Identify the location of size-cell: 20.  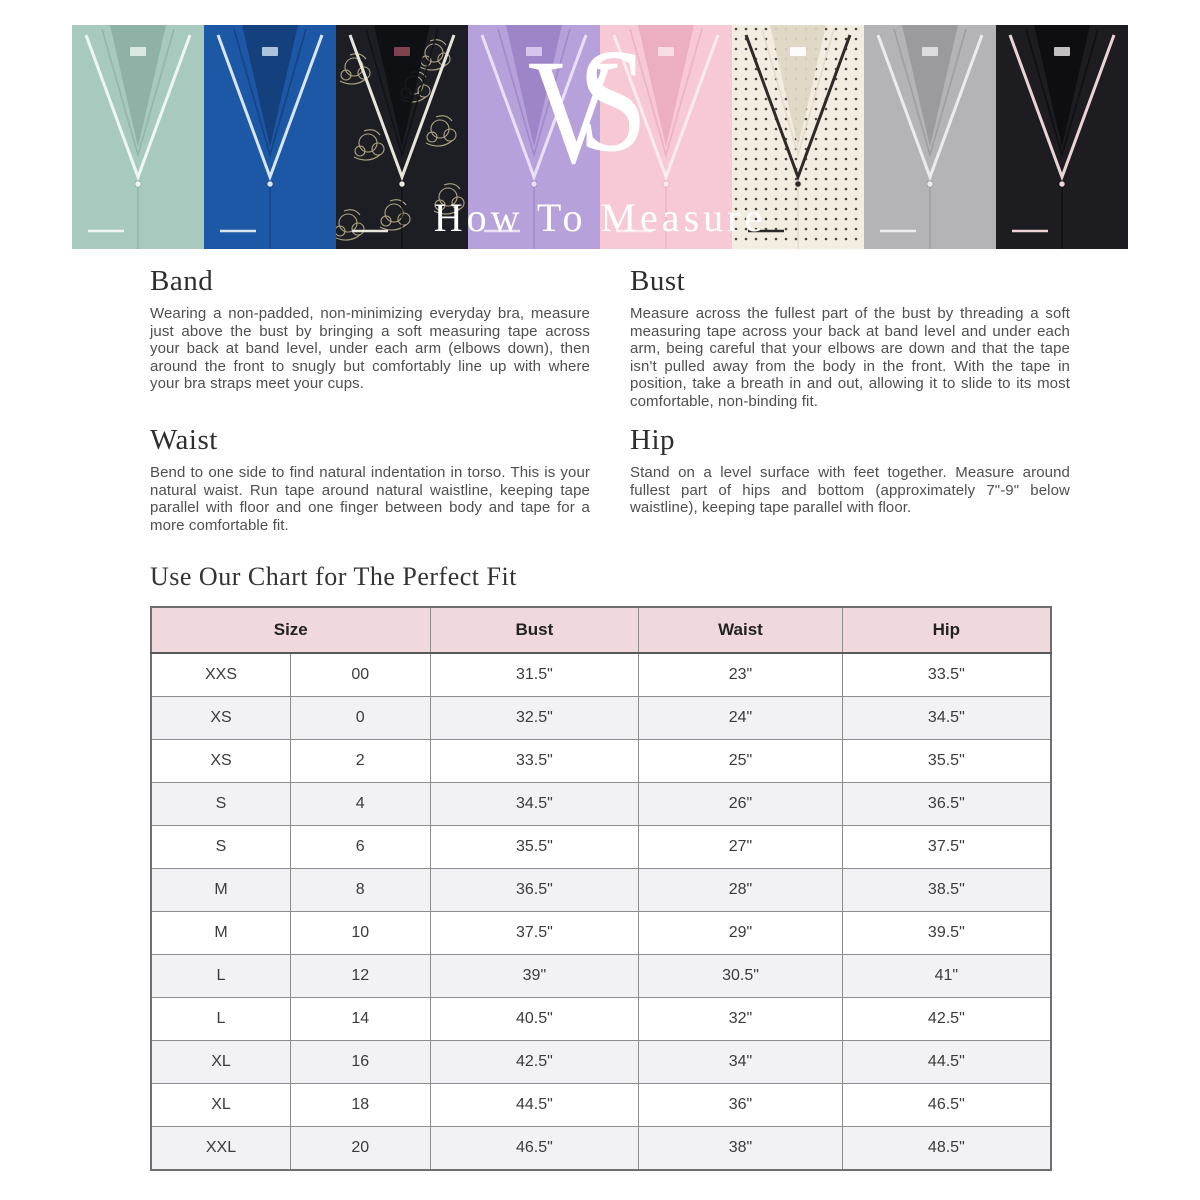
(360, 1148).